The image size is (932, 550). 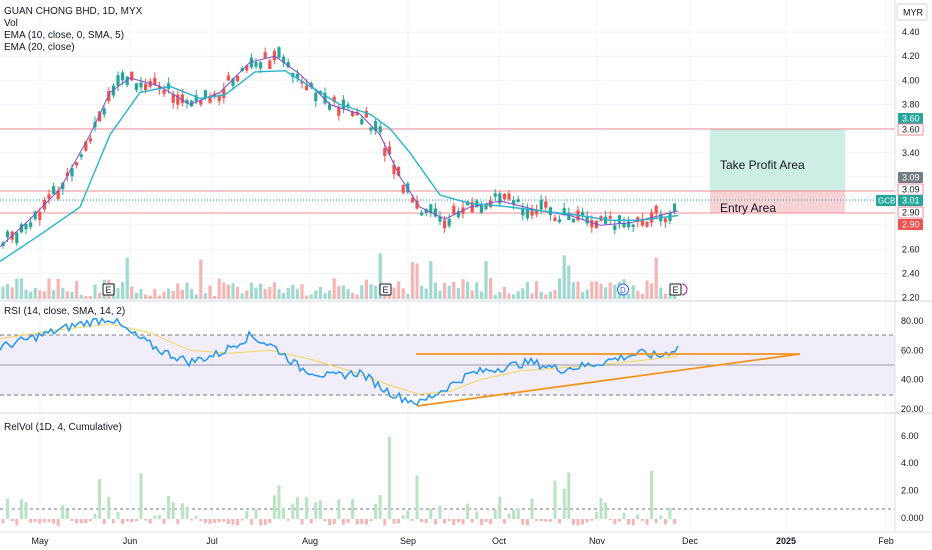 What do you see at coordinates (597, 541) in the screenshot?
I see `time-tick-label: Nov` at bounding box center [597, 541].